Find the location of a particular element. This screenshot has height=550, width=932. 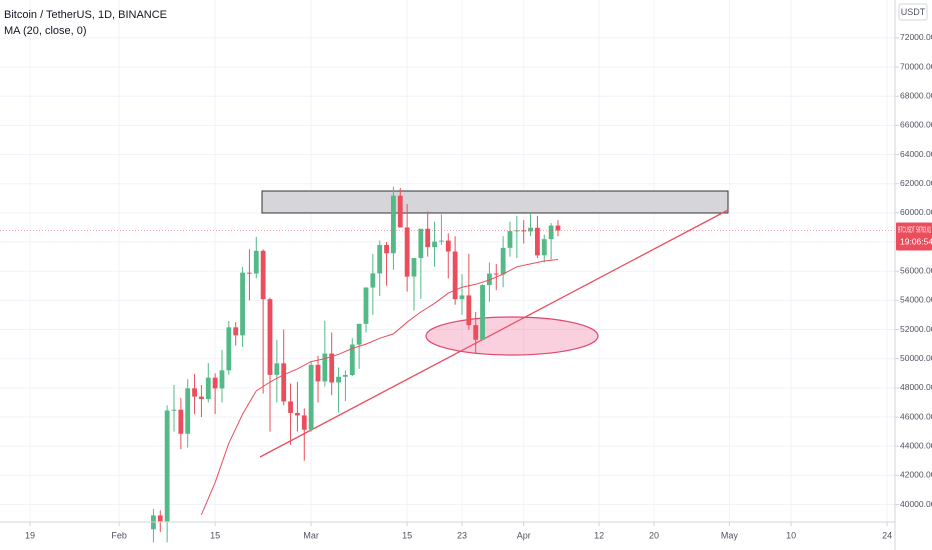

currency-button is located at coordinates (913, 12).